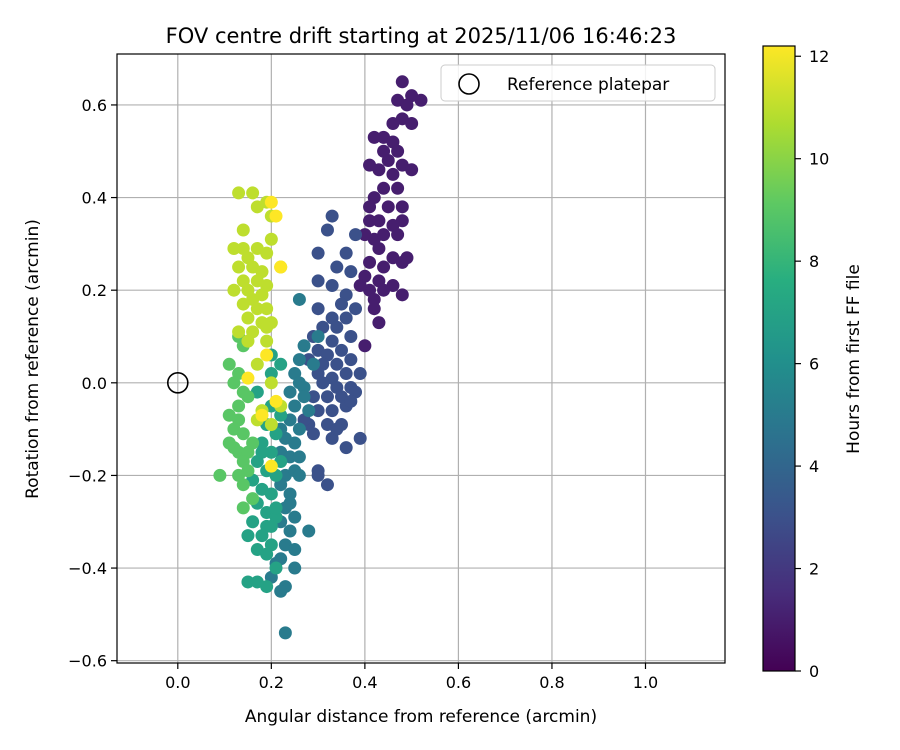  I want to click on y-axis-ticks: −0.6 −0.4 −0.2 0.0 0.2 0.4 0.6, so click(92, 383).